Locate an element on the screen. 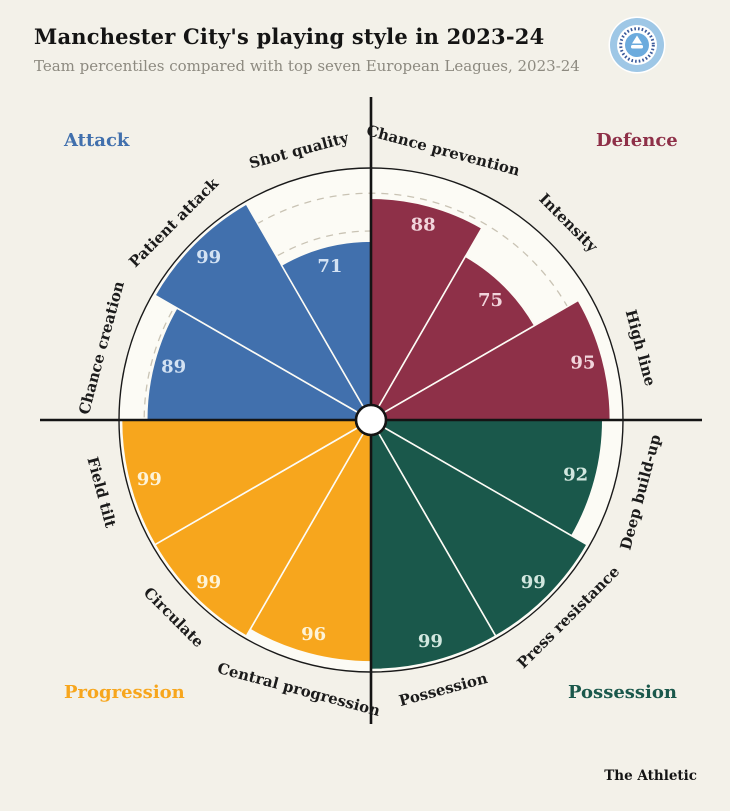 This screenshot has width=730, height=811. slice-chance-prevention is located at coordinates (426, 310).